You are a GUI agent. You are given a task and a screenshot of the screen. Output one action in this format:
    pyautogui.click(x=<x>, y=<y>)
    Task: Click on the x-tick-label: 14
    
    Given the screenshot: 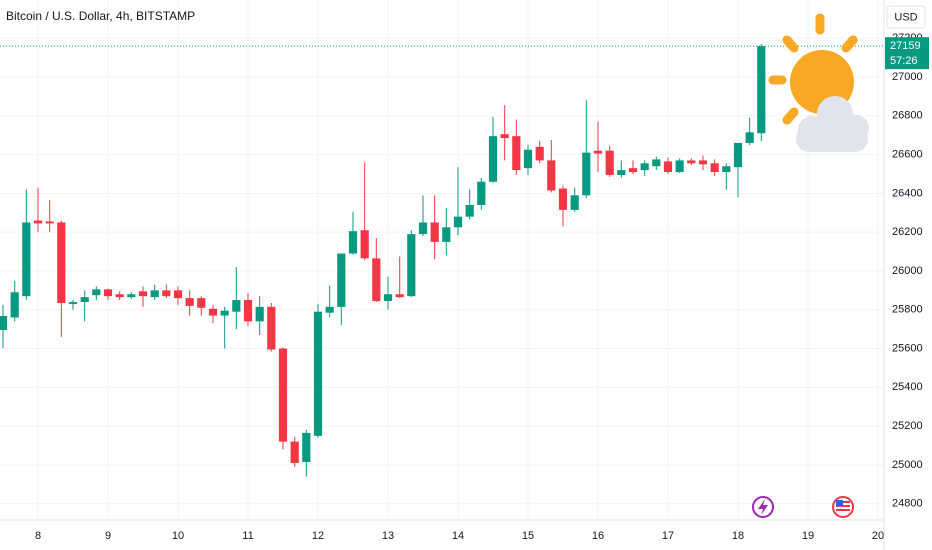 What is the action you would take?
    pyautogui.click(x=458, y=536)
    